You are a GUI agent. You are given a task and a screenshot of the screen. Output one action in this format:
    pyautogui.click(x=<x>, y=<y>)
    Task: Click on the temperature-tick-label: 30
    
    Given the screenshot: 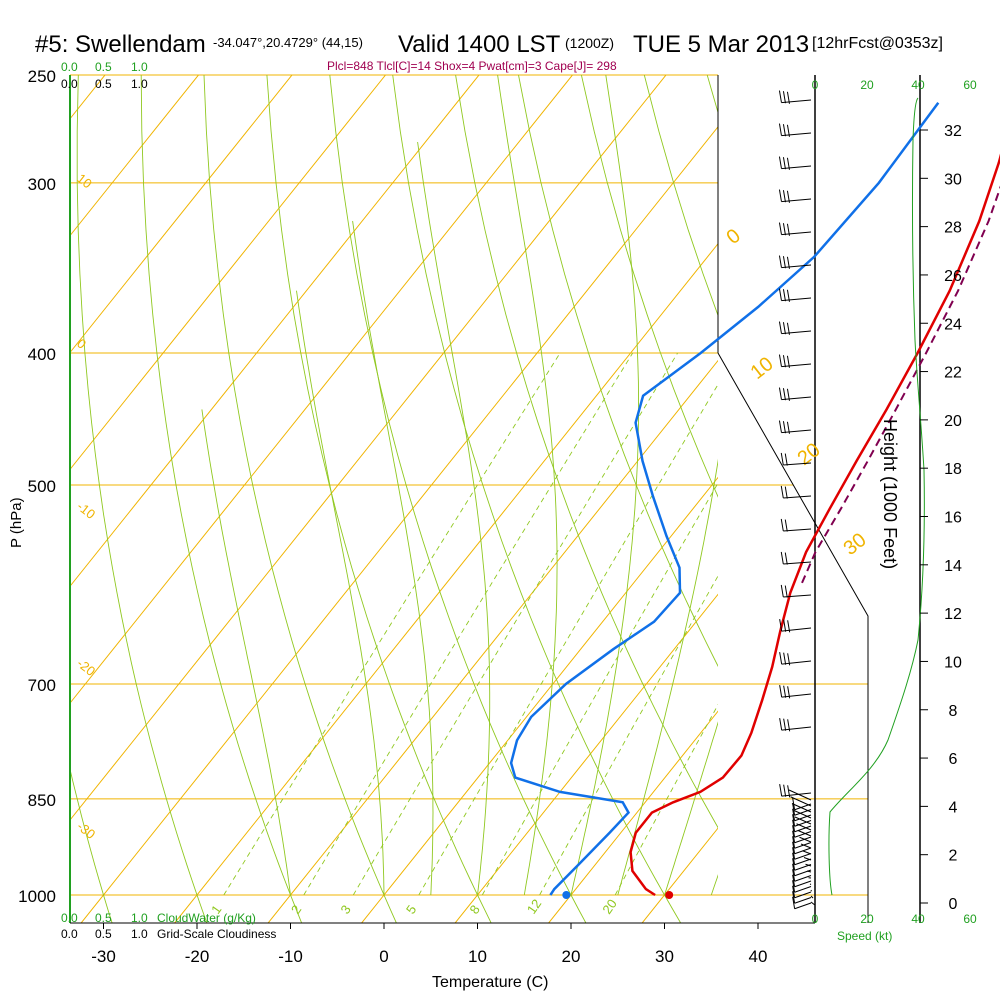 What is the action you would take?
    pyautogui.click(x=664, y=956)
    